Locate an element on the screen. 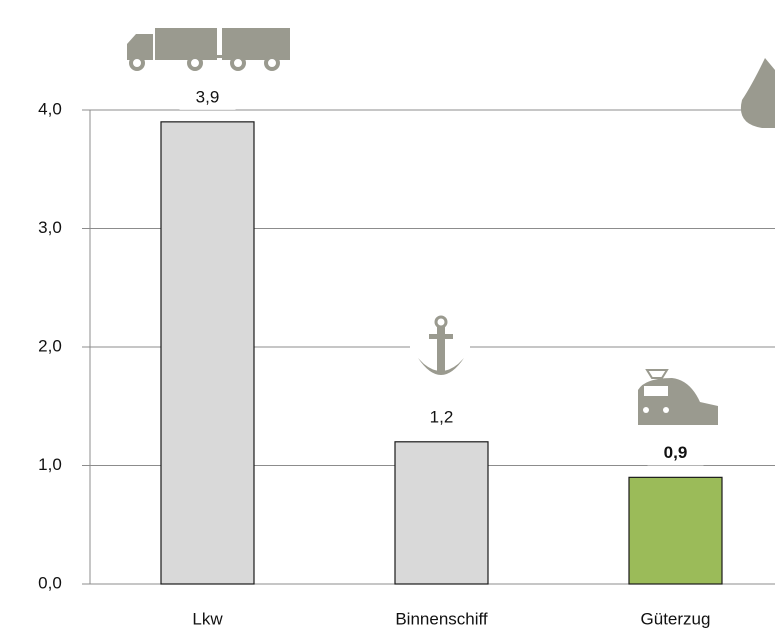 This screenshot has height=638, width=775. y-tick-label: 0,0 is located at coordinates (50, 582).